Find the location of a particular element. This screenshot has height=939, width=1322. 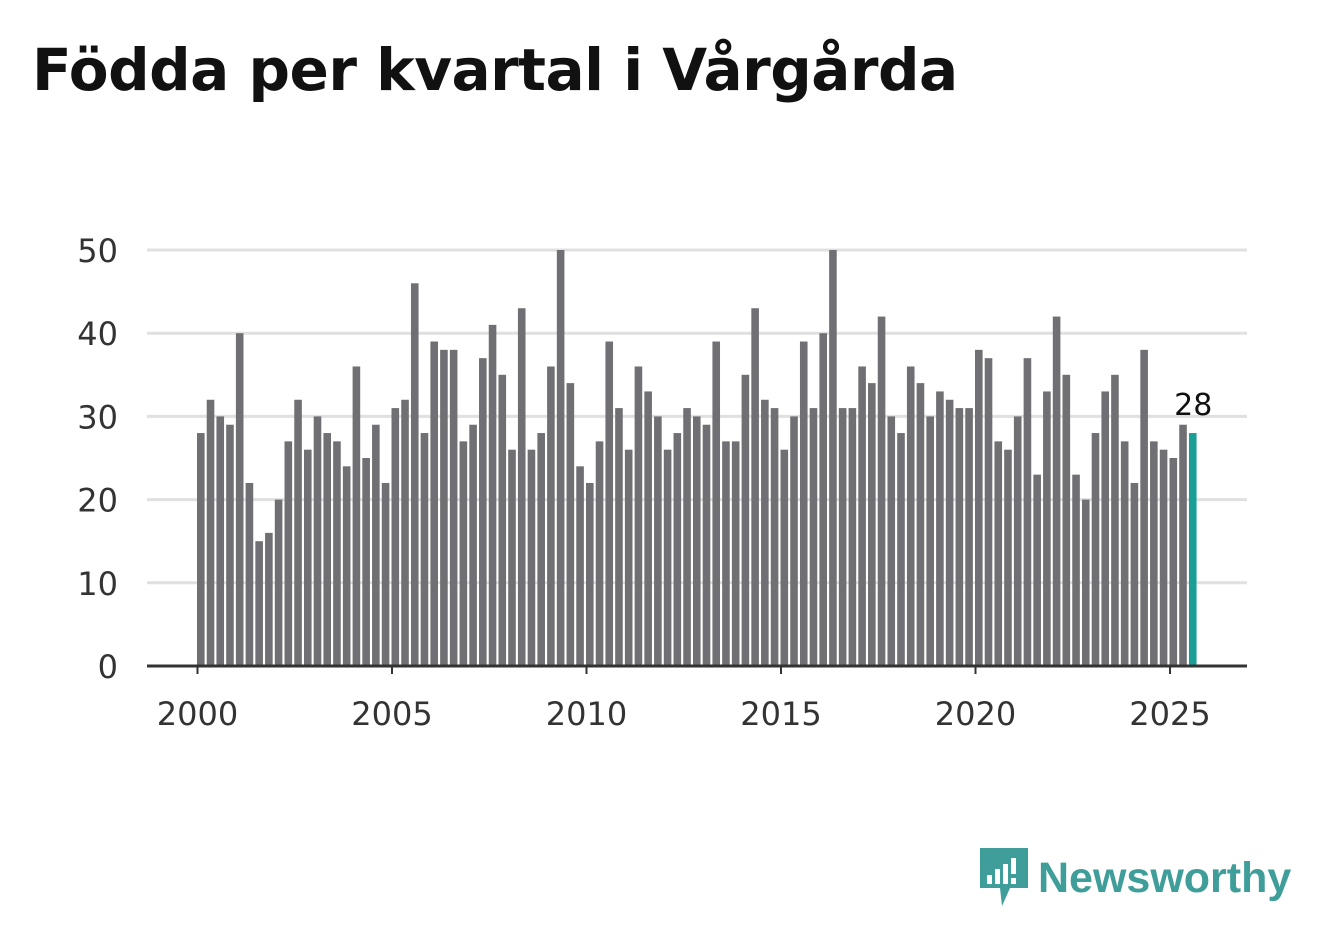

y-tick-label: 20 is located at coordinates (97, 501).